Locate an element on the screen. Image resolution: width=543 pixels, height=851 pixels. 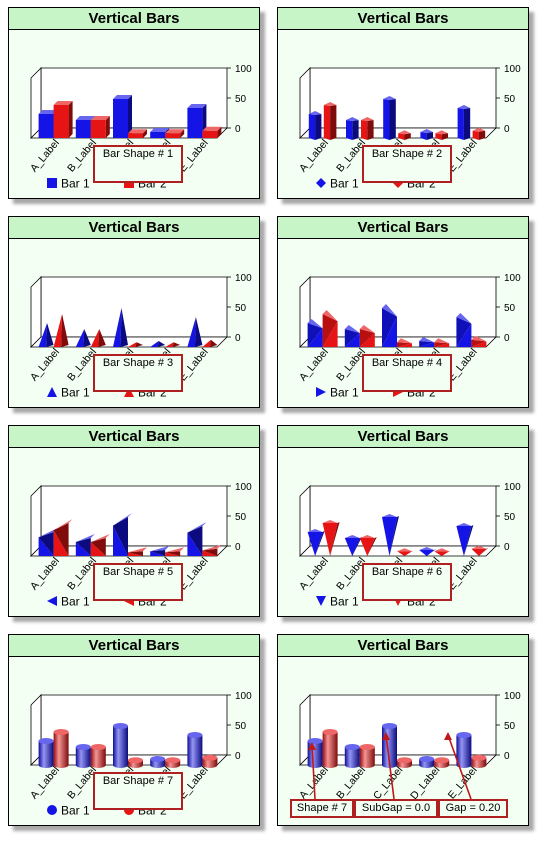
x-tick-label: E_Label is located at coordinates (463, 782).